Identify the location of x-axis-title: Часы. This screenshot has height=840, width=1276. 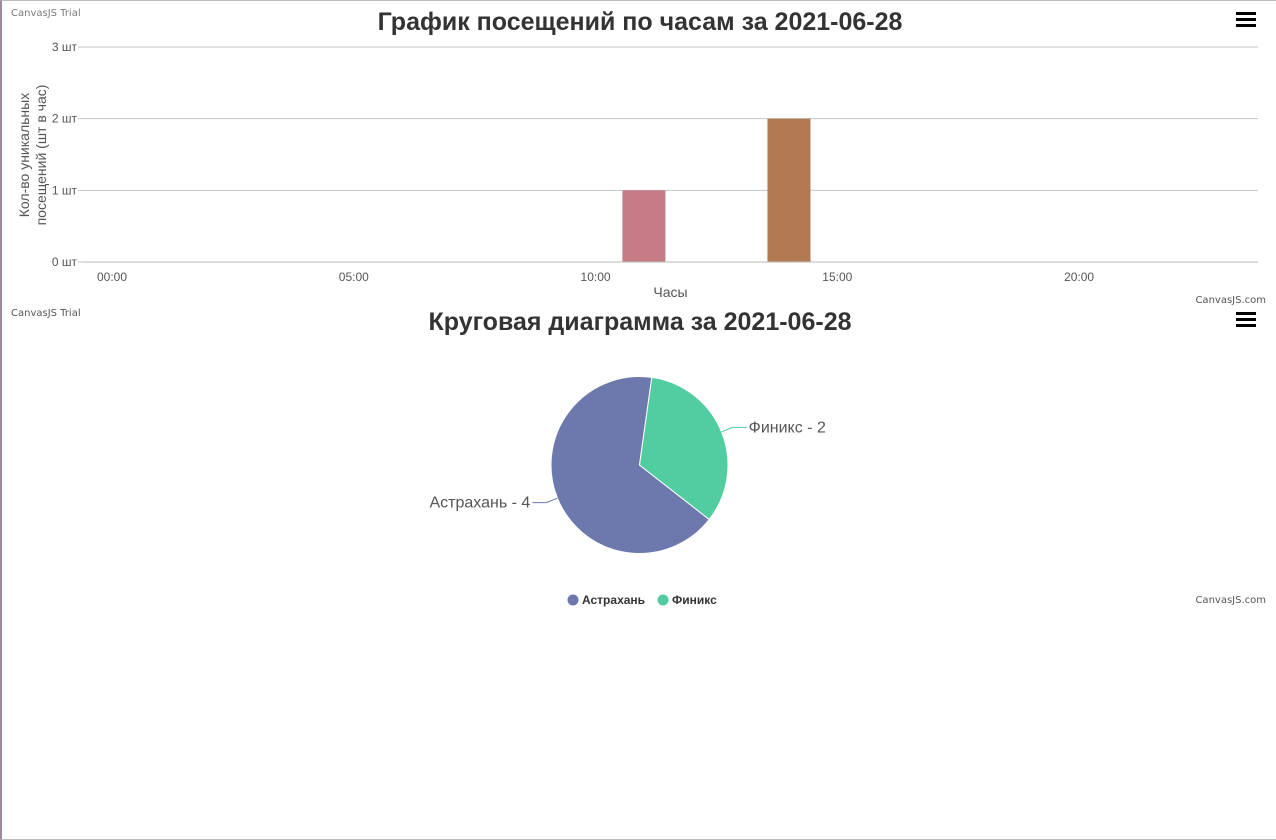
(670, 292).